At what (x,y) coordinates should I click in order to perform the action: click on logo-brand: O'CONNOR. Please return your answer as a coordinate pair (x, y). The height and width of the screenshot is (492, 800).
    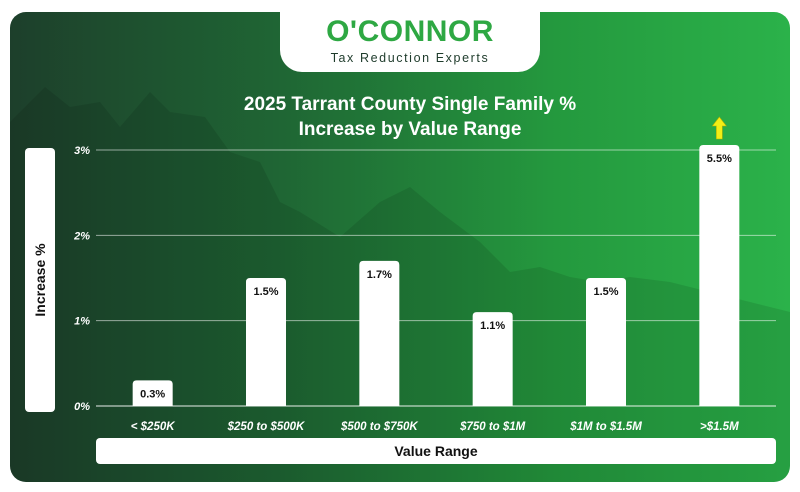
    Looking at the image, I should click on (410, 31).